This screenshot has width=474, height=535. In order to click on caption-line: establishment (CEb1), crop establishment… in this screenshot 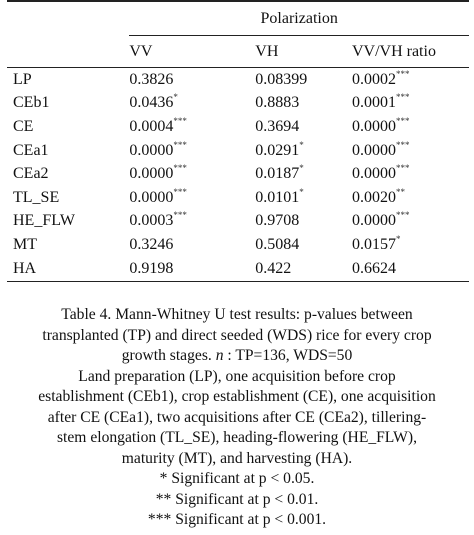, I will do `click(237, 396)`.